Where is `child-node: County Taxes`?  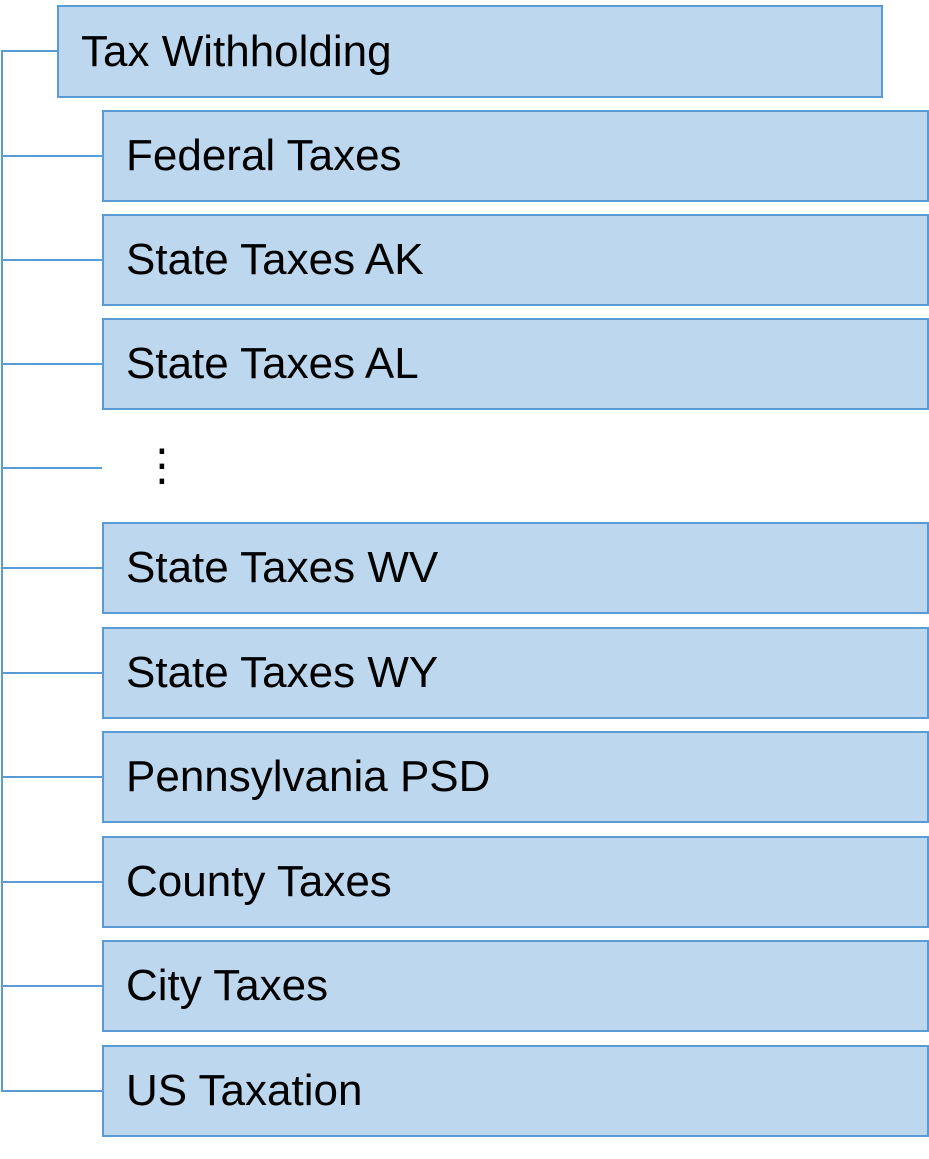
child-node: County Taxes is located at coordinates (515, 882).